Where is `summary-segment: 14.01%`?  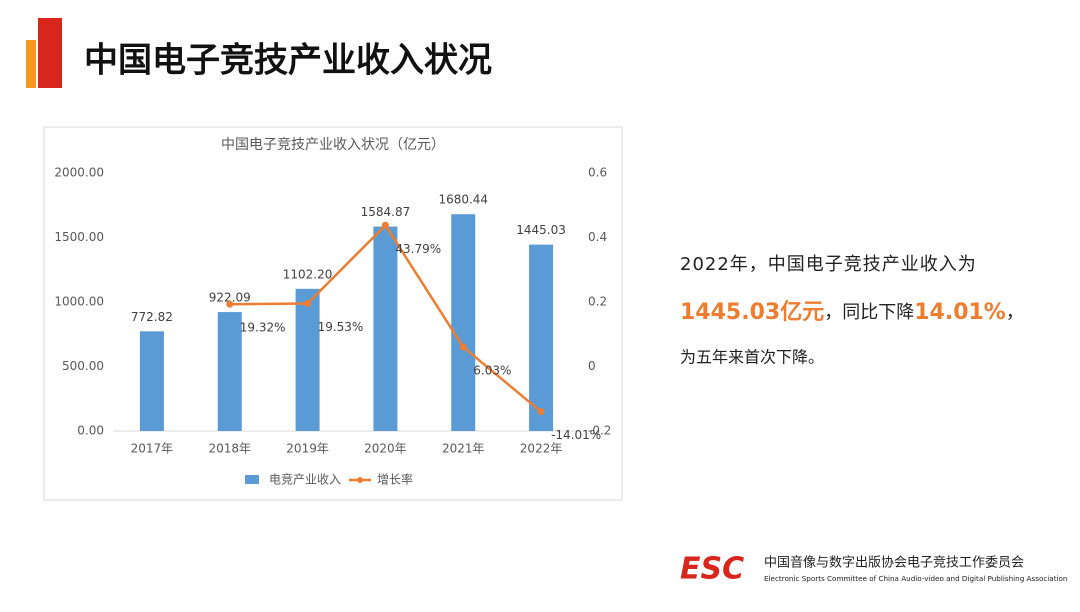
summary-segment: 14.01% is located at coordinates (960, 312).